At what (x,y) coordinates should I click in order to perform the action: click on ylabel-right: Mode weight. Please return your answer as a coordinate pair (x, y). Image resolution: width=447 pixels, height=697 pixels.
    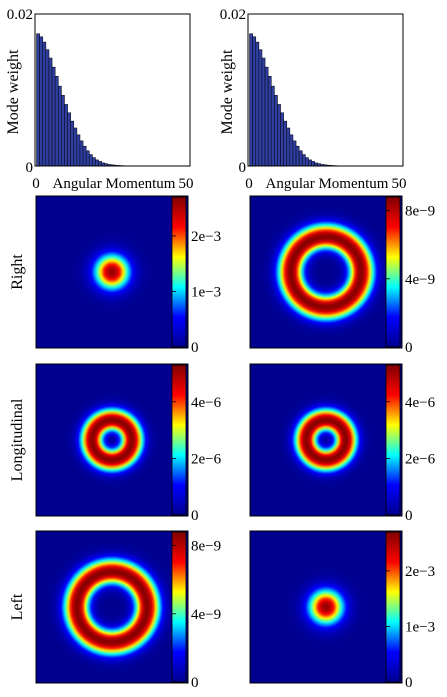
    Looking at the image, I should click on (227, 91).